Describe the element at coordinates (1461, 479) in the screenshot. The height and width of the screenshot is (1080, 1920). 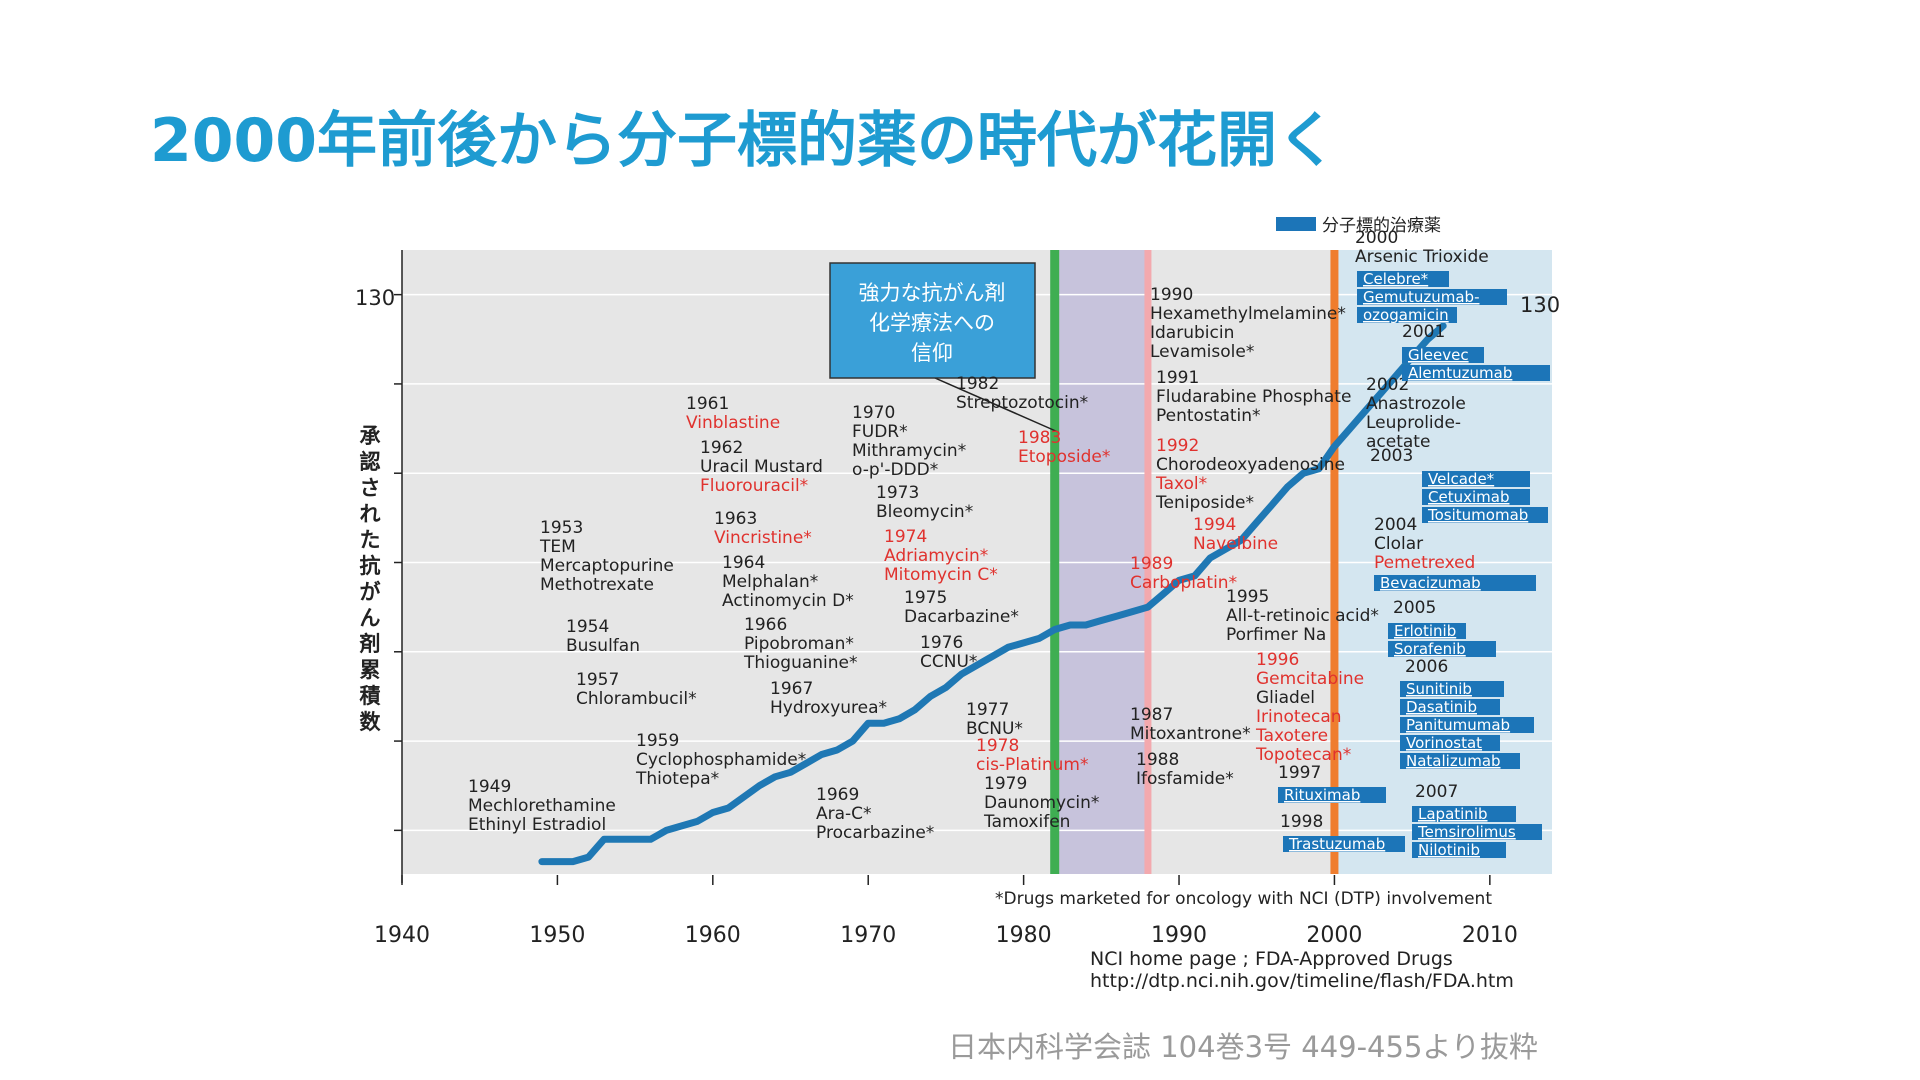
I see `targeted-drug-name: Velcade*` at that location.